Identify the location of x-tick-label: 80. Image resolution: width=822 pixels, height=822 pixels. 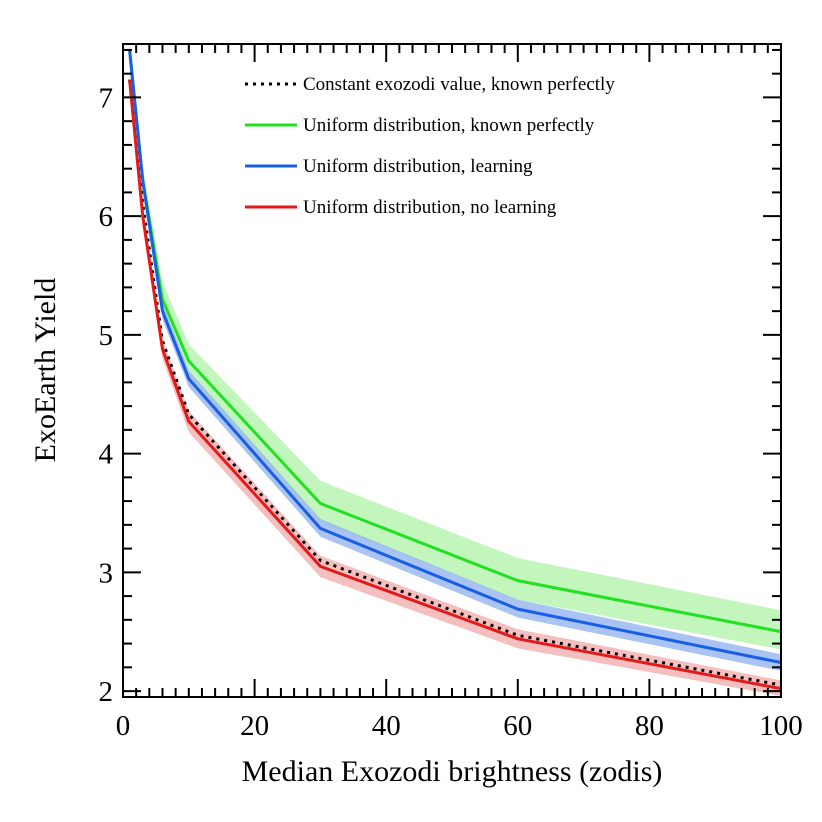
(649, 726).